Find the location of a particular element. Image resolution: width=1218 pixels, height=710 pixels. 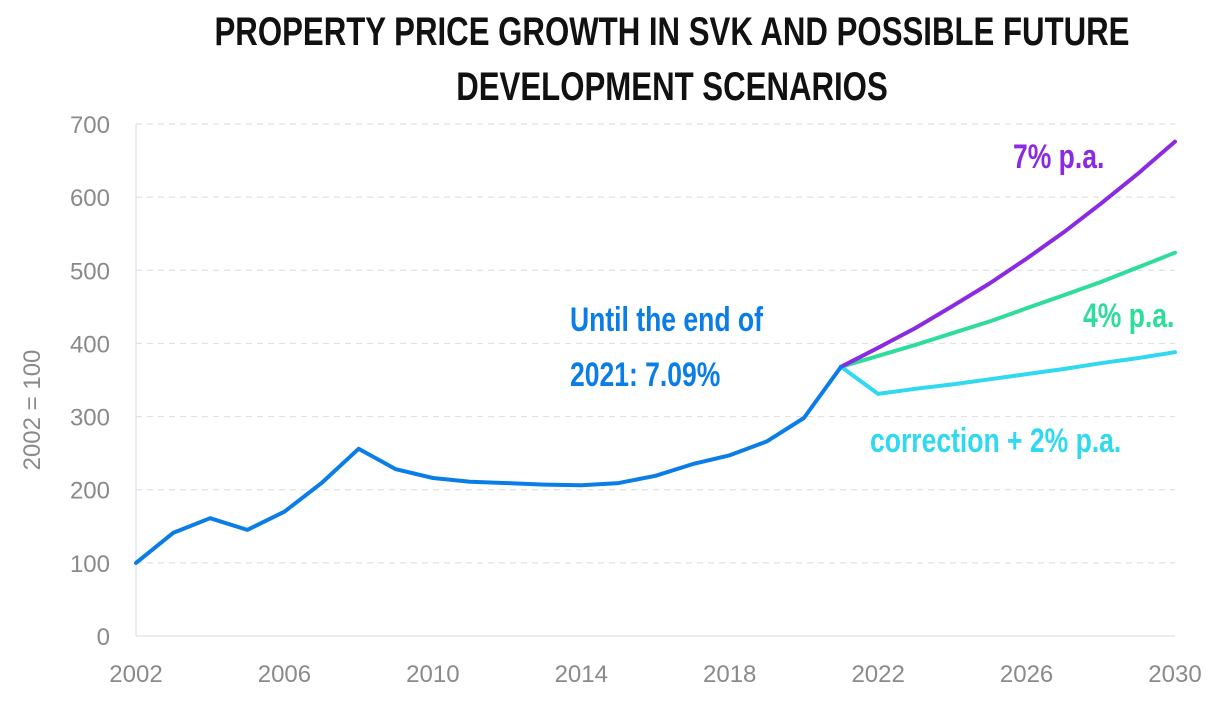

y-tick-label: 200 is located at coordinates (90, 491).